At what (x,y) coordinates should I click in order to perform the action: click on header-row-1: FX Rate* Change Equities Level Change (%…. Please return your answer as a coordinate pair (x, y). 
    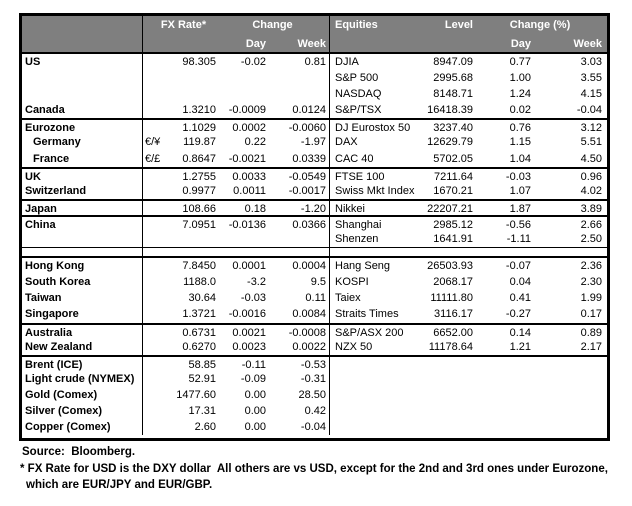
    Looking at the image, I should click on (314, 25).